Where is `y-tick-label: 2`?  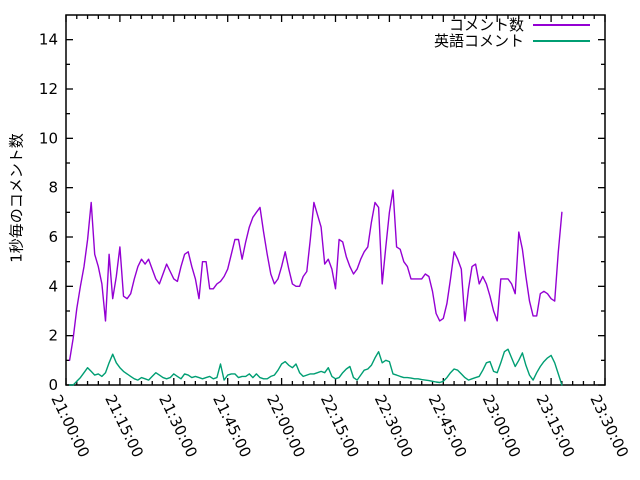
y-tick-label: 2 is located at coordinates (53, 336).